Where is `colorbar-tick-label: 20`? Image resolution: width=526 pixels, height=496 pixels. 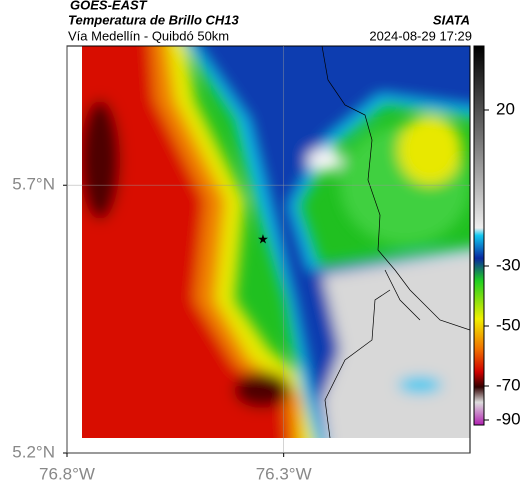
colorbar-tick-label: 20 is located at coordinates (505, 108).